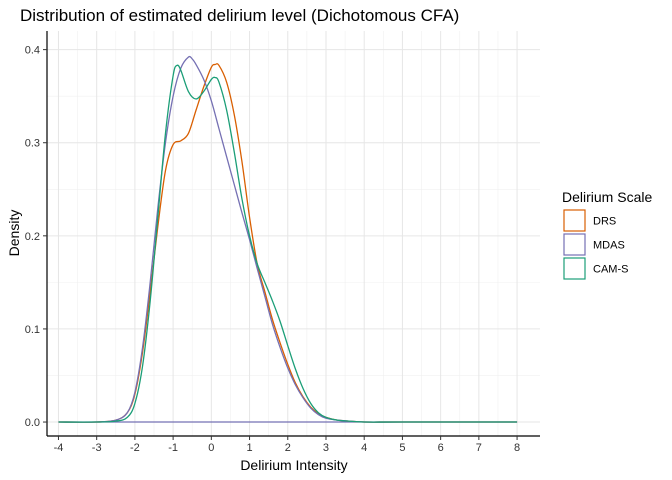  Describe the element at coordinates (364, 448) in the screenshot. I see `x-tick-label: 4` at that location.